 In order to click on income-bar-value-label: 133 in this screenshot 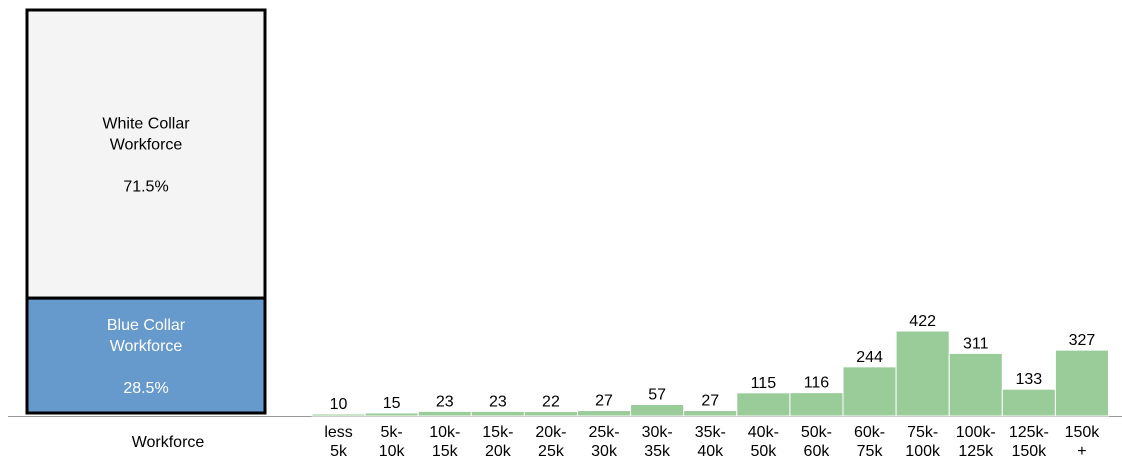, I will do `click(1028, 379)`.